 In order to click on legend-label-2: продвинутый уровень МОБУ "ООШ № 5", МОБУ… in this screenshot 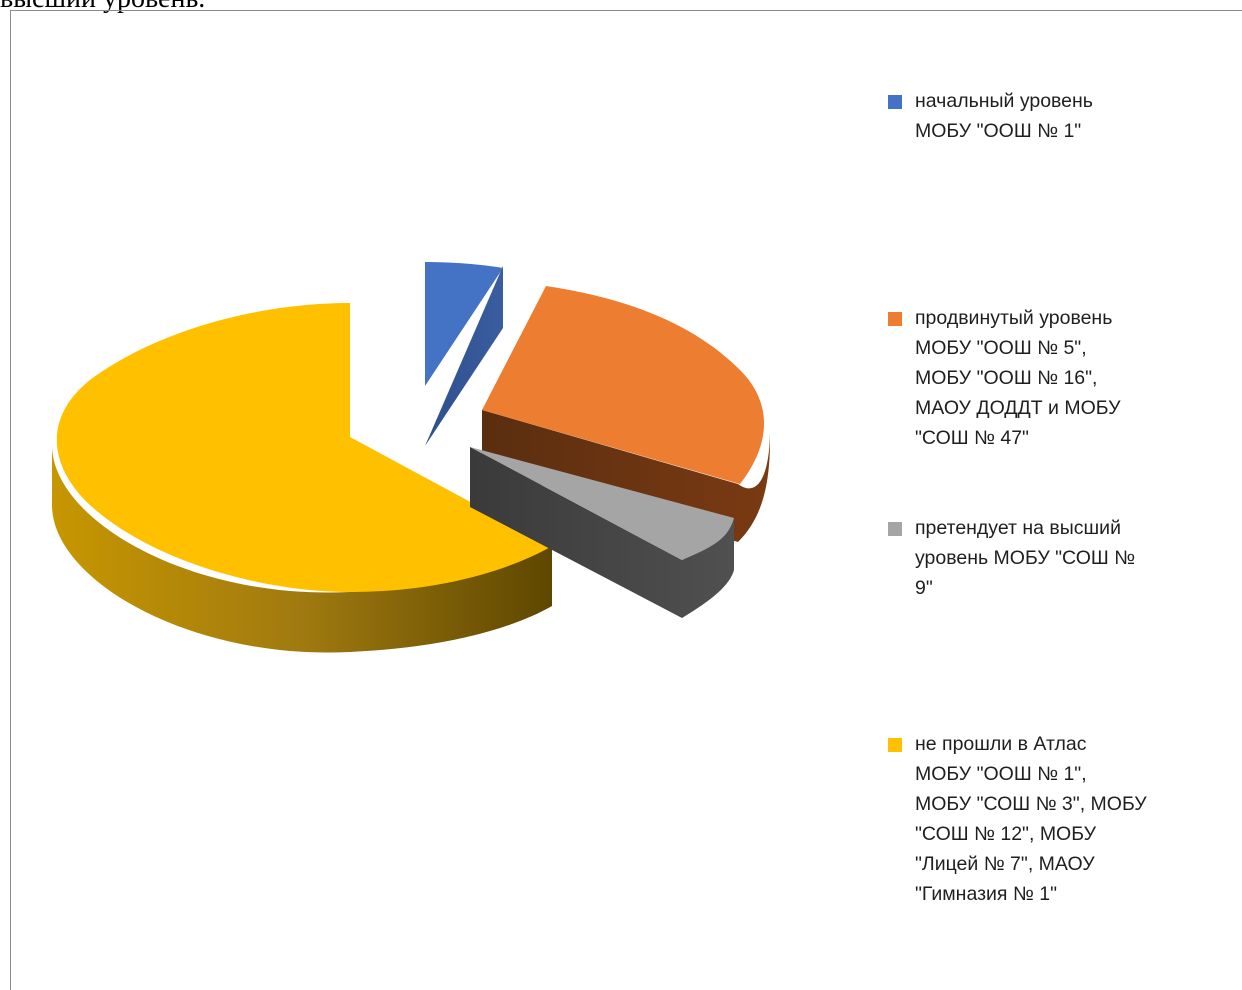, I will do `click(1018, 378)`.